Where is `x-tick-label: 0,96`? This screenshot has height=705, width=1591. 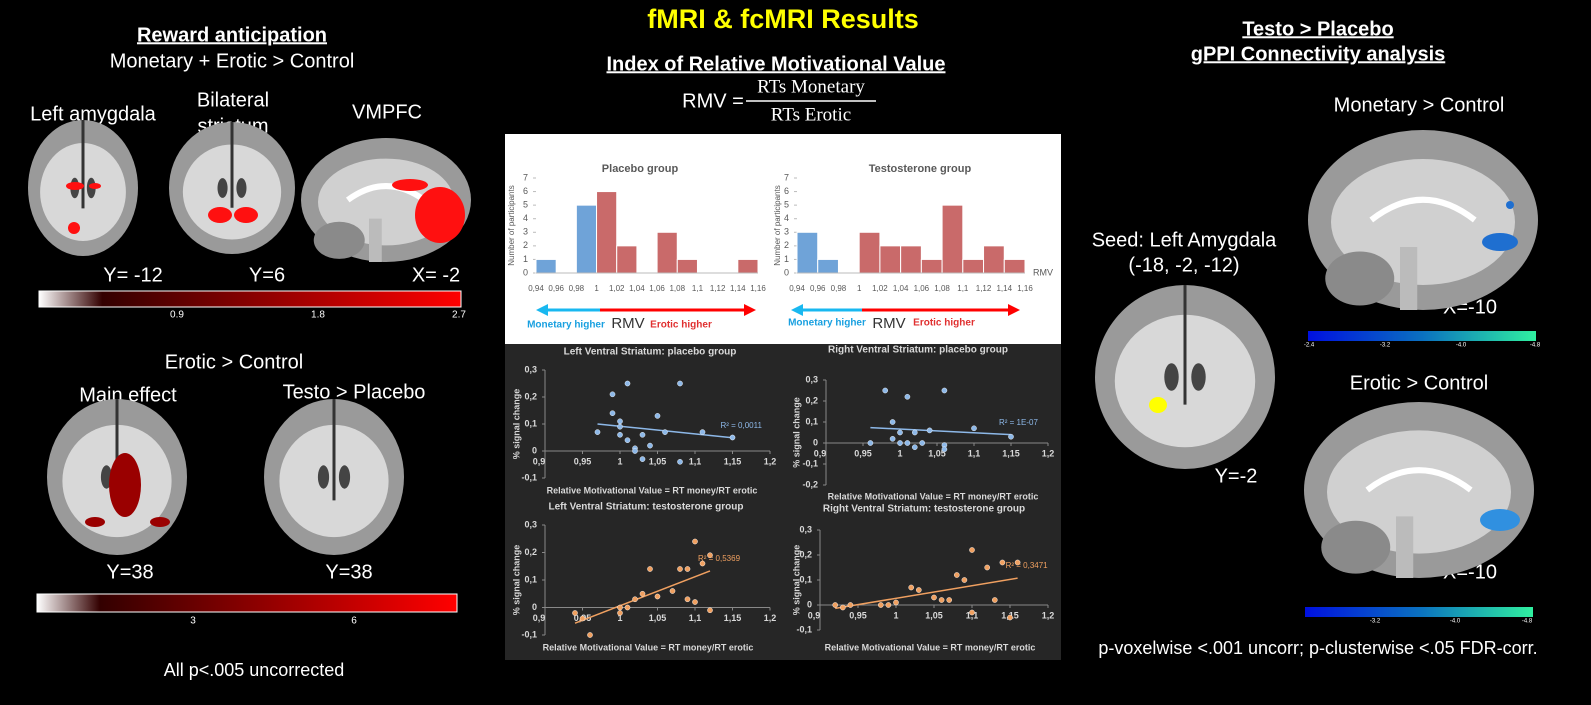
x-tick-label: 0,96 is located at coordinates (556, 288).